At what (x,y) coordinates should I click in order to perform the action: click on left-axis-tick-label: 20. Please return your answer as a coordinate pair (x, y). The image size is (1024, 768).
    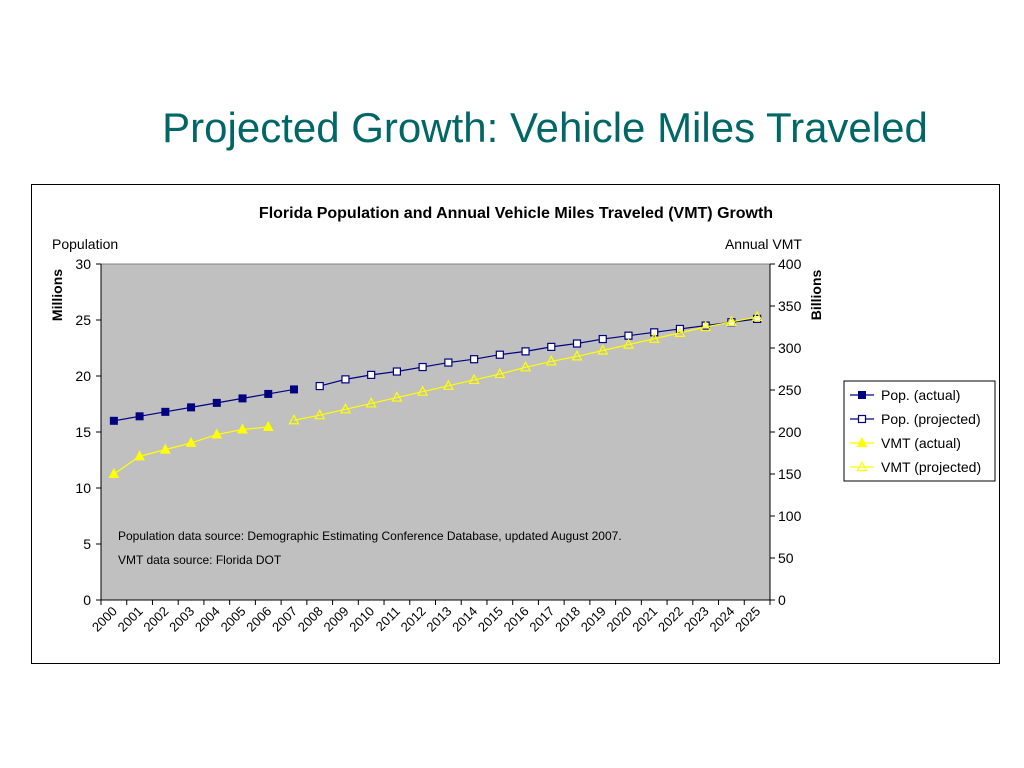
    Looking at the image, I should click on (83, 376).